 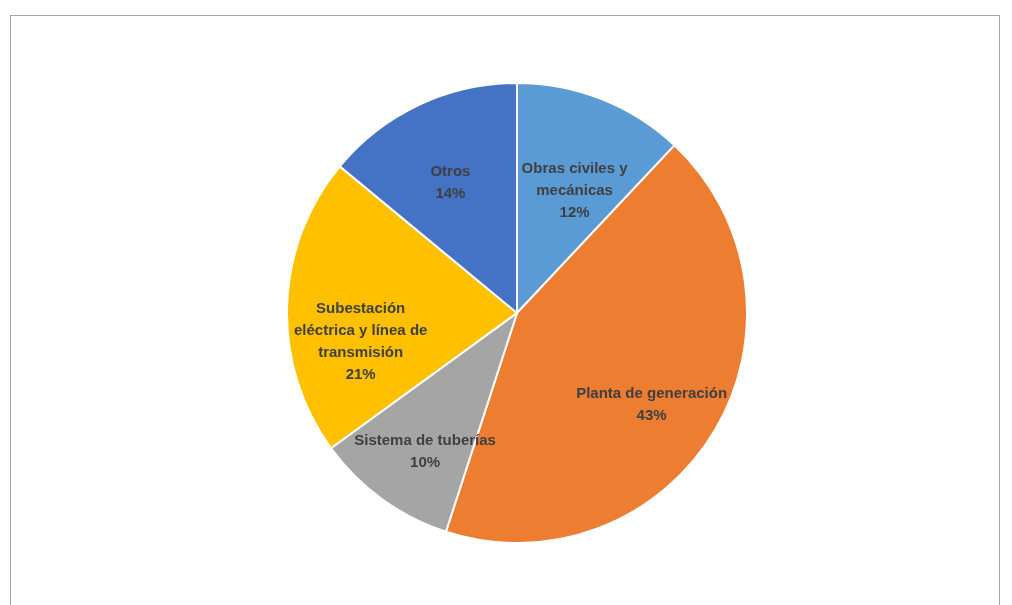 I want to click on slice-label: Planta de generación, so click(x=652, y=392).